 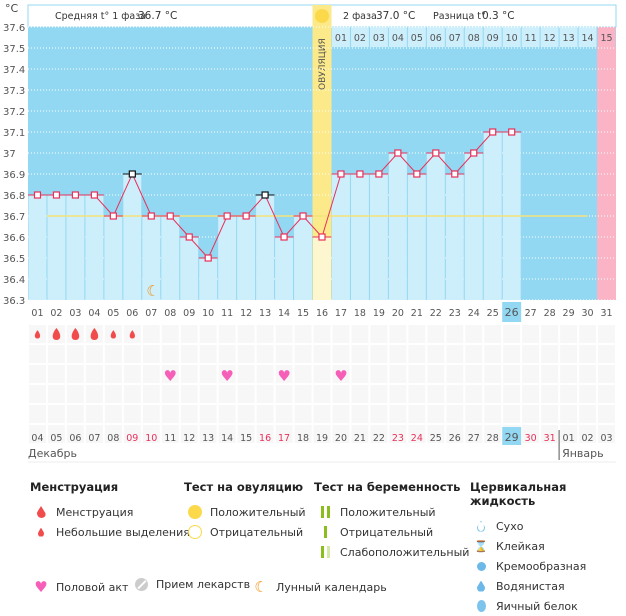 I want to click on phase1-value: 36.7 °C, so click(x=157, y=16).